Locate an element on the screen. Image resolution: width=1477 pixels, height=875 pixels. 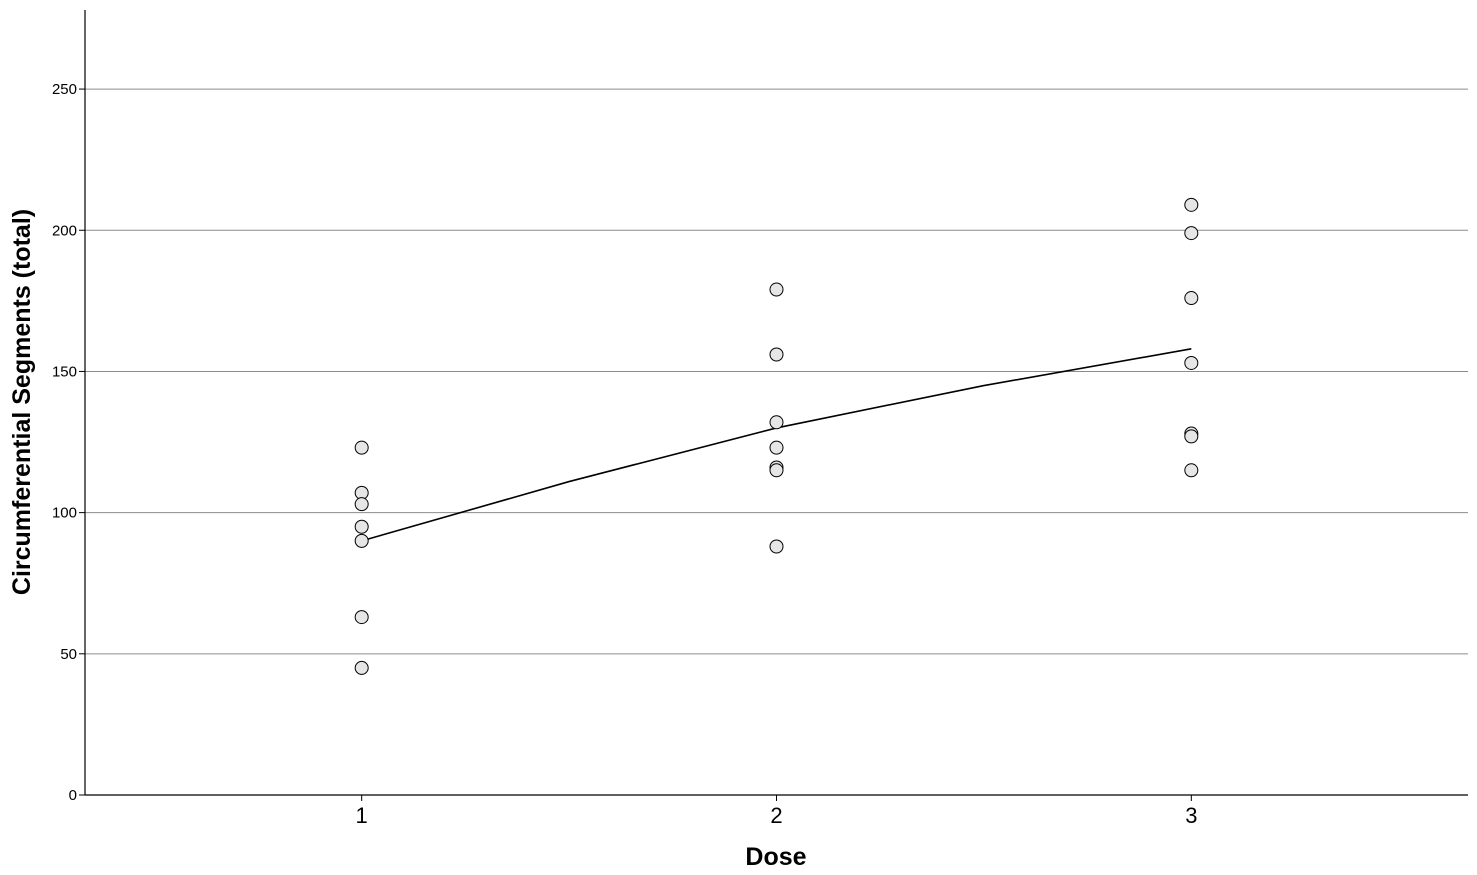
y-tick-label: 0 is located at coordinates (73, 795).